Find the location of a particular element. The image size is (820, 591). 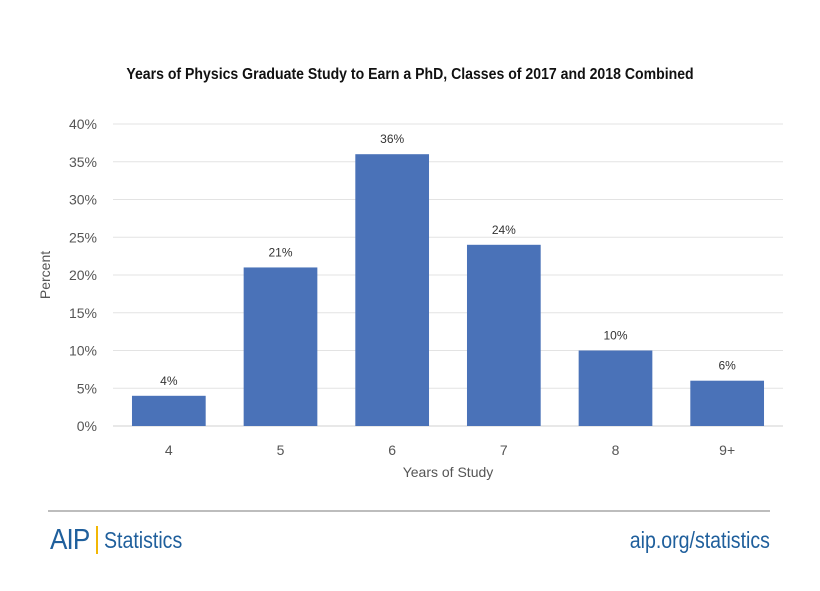

y-tick-label: 20% is located at coordinates (83, 275).